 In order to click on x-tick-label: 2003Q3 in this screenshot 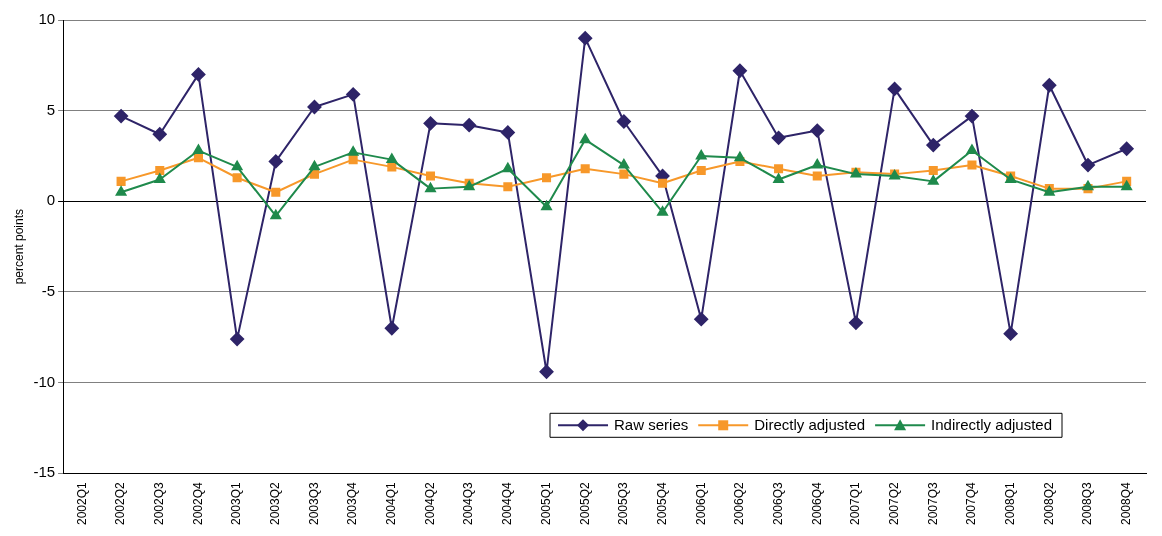, I will do `click(313, 503)`.